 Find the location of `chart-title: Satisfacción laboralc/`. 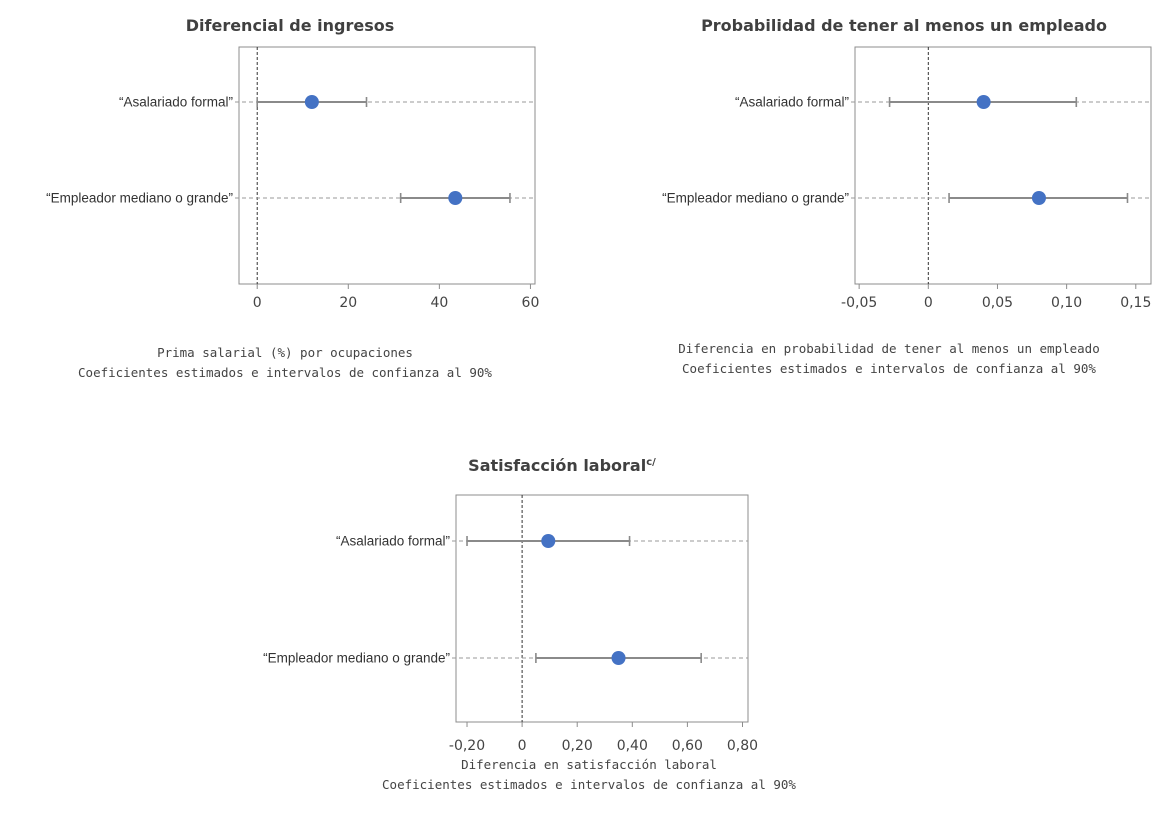

chart-title: Satisfacción laboralc/ is located at coordinates (562, 465).